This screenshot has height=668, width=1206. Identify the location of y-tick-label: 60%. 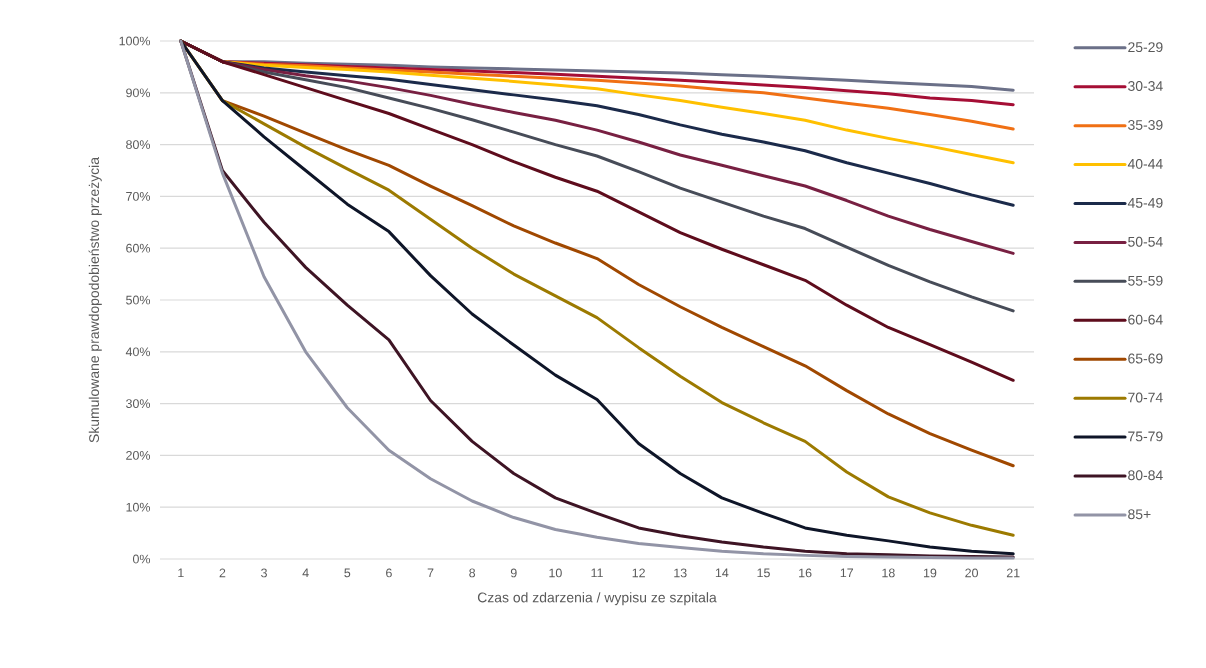
(138, 248).